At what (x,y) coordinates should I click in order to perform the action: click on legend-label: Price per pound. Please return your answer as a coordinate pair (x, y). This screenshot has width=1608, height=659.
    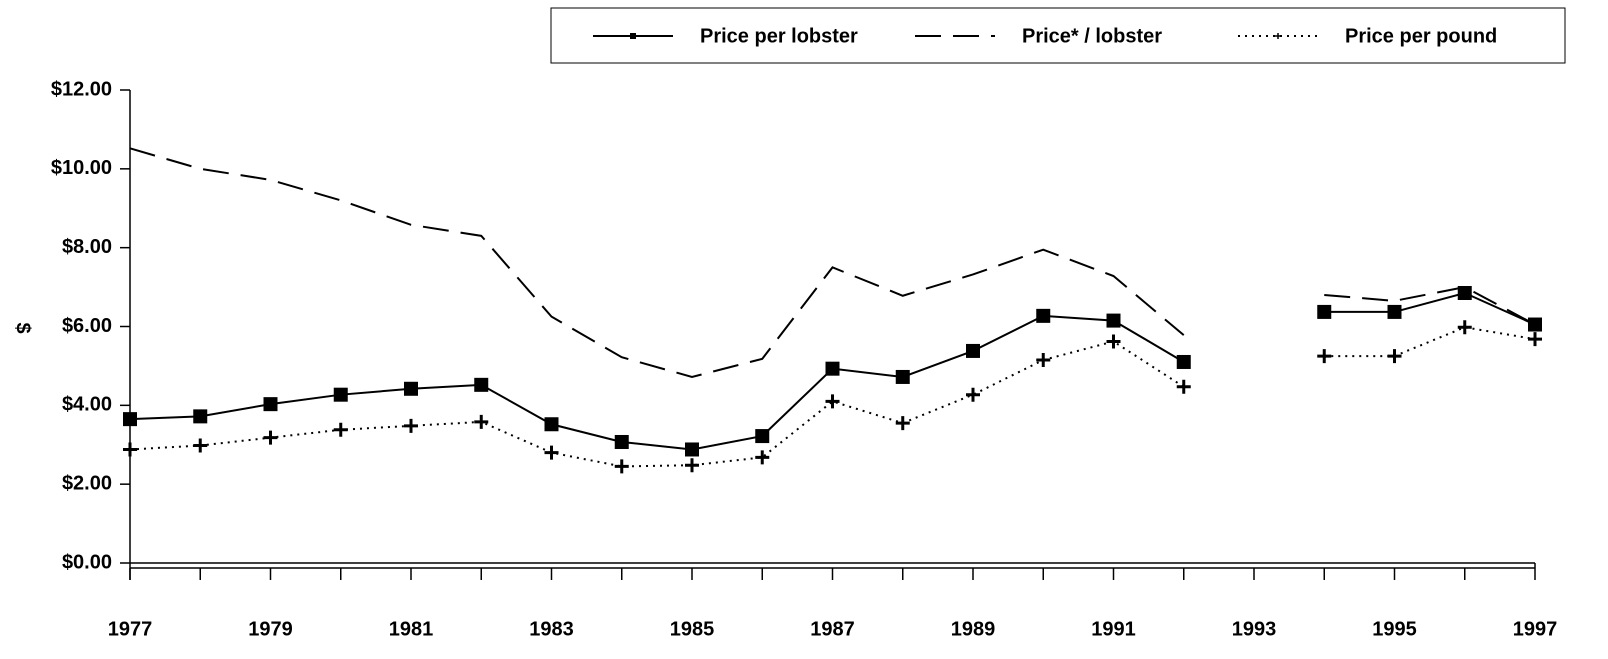
    Looking at the image, I should click on (1421, 36).